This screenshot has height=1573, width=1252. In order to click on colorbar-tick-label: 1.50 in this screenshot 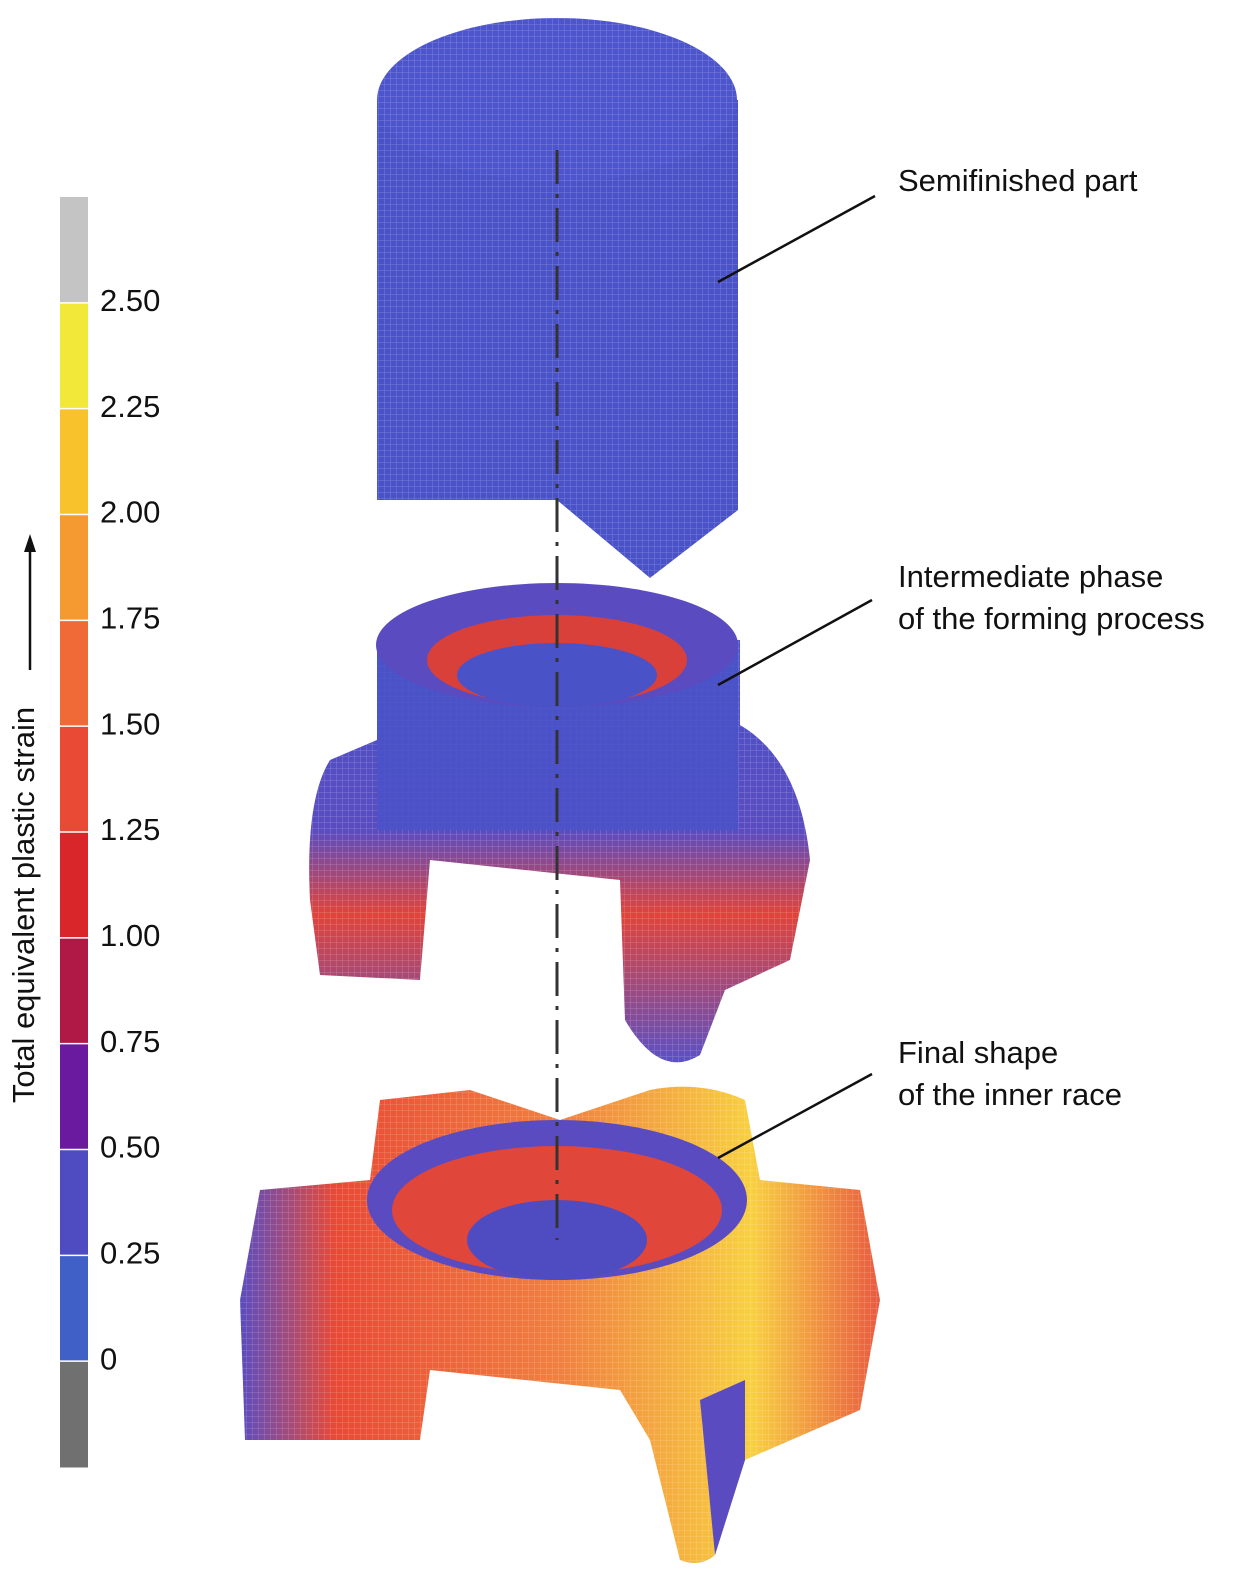, I will do `click(130, 723)`.